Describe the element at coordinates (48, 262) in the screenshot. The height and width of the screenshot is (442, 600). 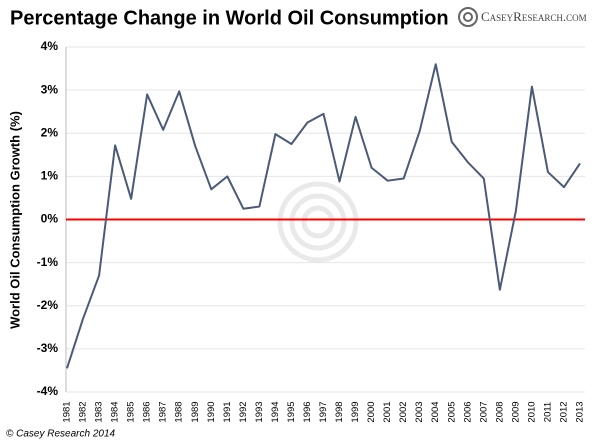
I see `y-tick-label: -1%` at that location.